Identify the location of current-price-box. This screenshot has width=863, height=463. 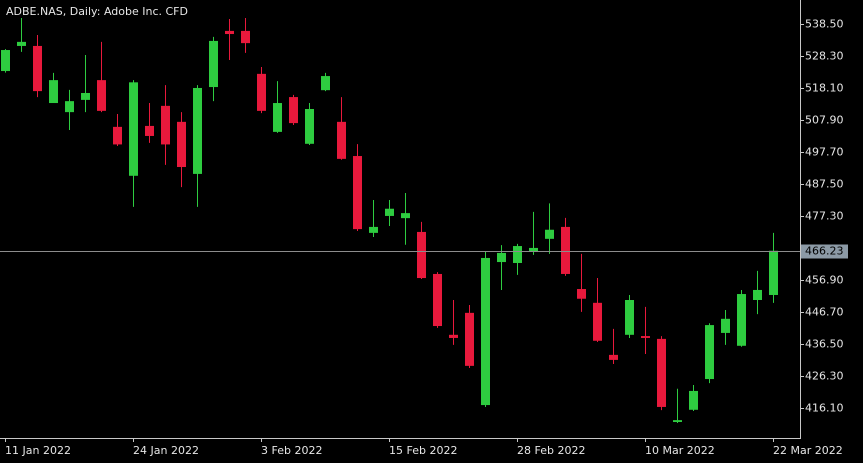
(824, 251).